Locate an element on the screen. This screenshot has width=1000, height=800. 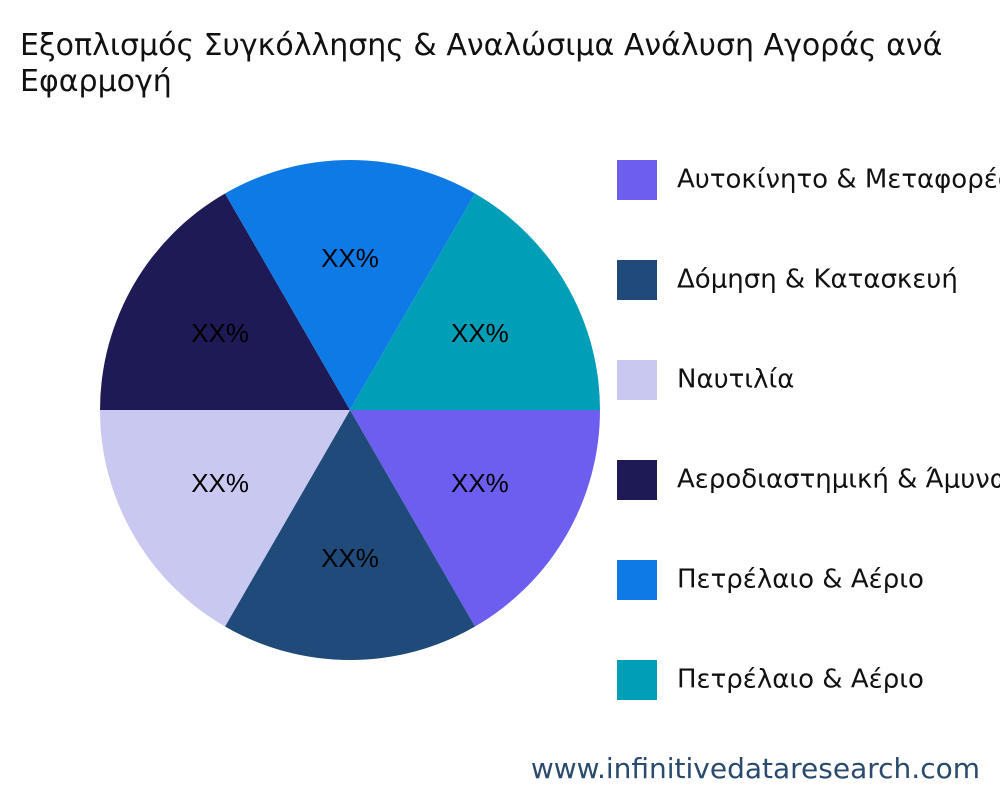
legend-label: Ναυτιλία is located at coordinates (735, 380).